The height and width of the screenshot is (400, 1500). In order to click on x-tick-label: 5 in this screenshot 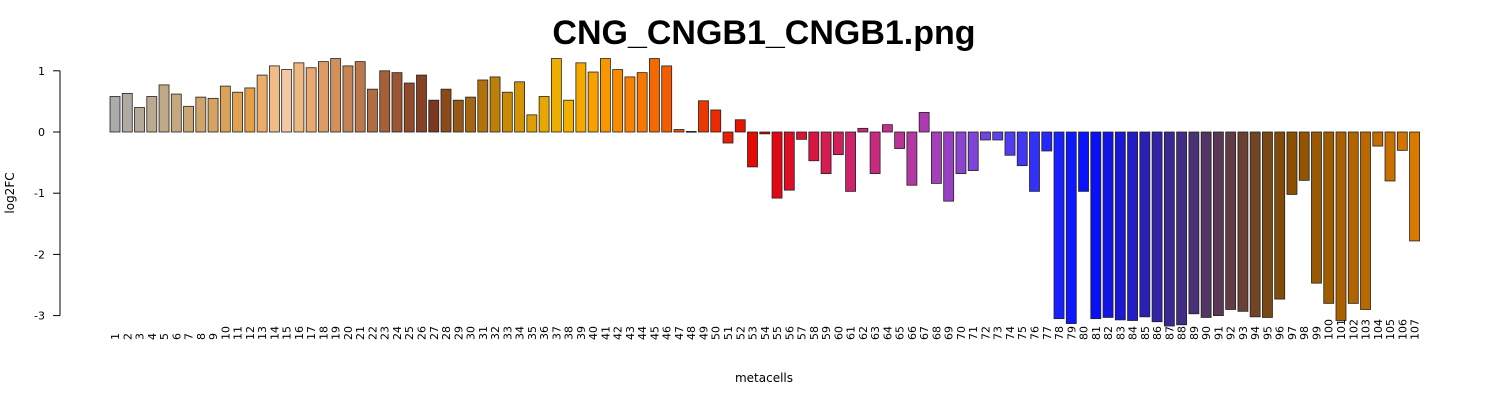, I will do `click(164, 336)`.